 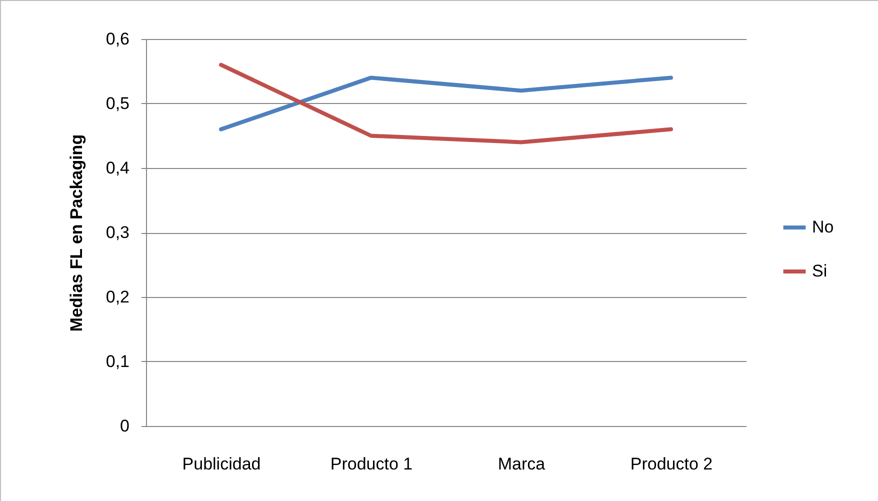 What do you see at coordinates (125, 426) in the screenshot?
I see `y-tick-label: 0` at bounding box center [125, 426].